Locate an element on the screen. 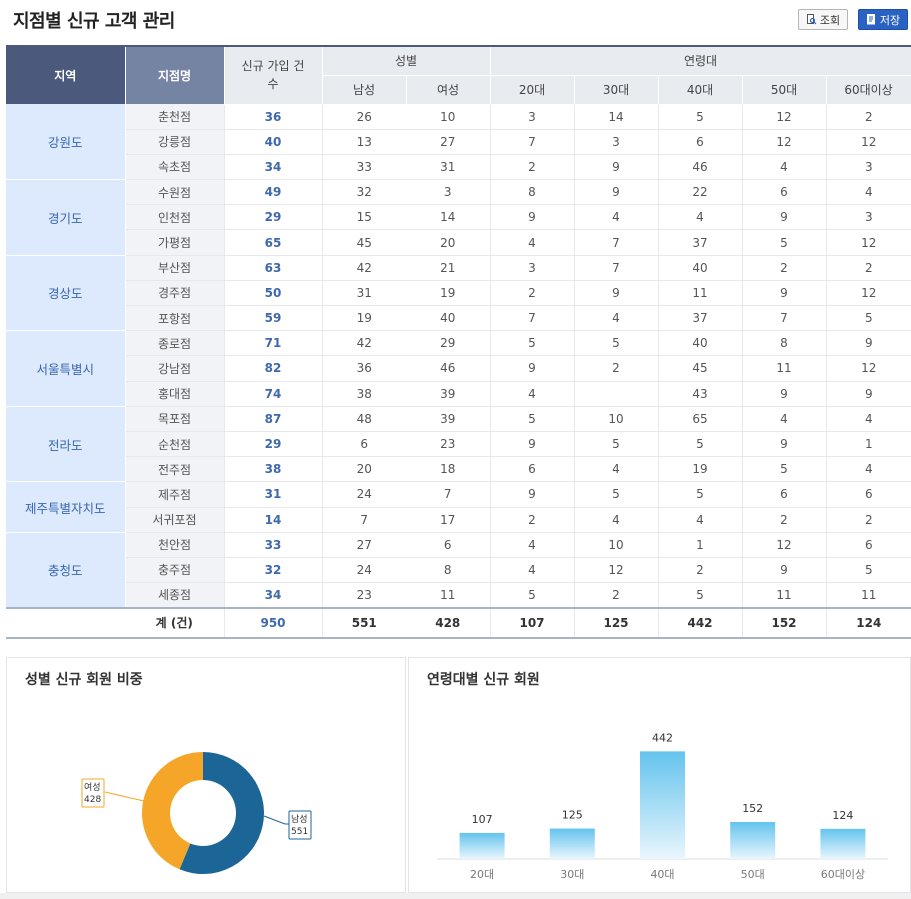 This screenshot has height=899, width=911. age-40-cell: 46 is located at coordinates (700, 167).